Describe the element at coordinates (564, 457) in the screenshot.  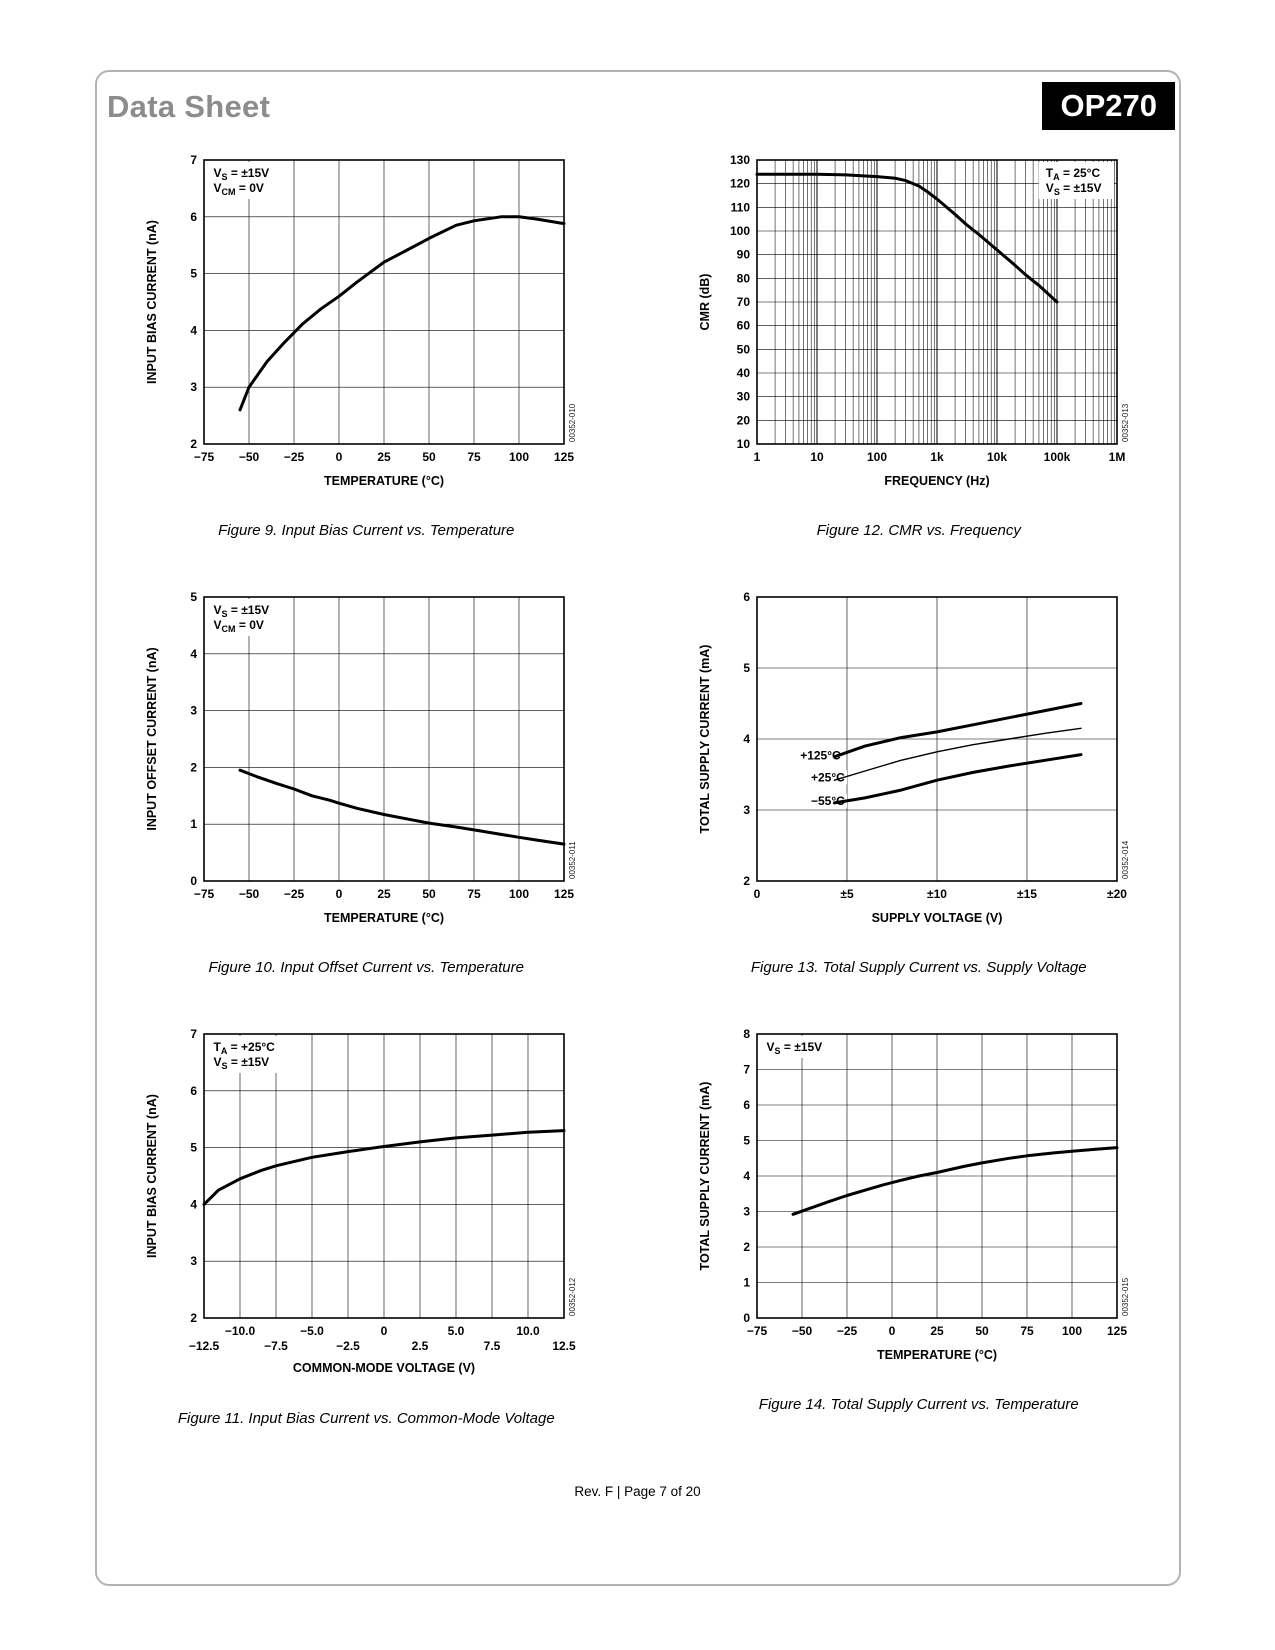
I see `figure-9-x-tick: 125` at that location.